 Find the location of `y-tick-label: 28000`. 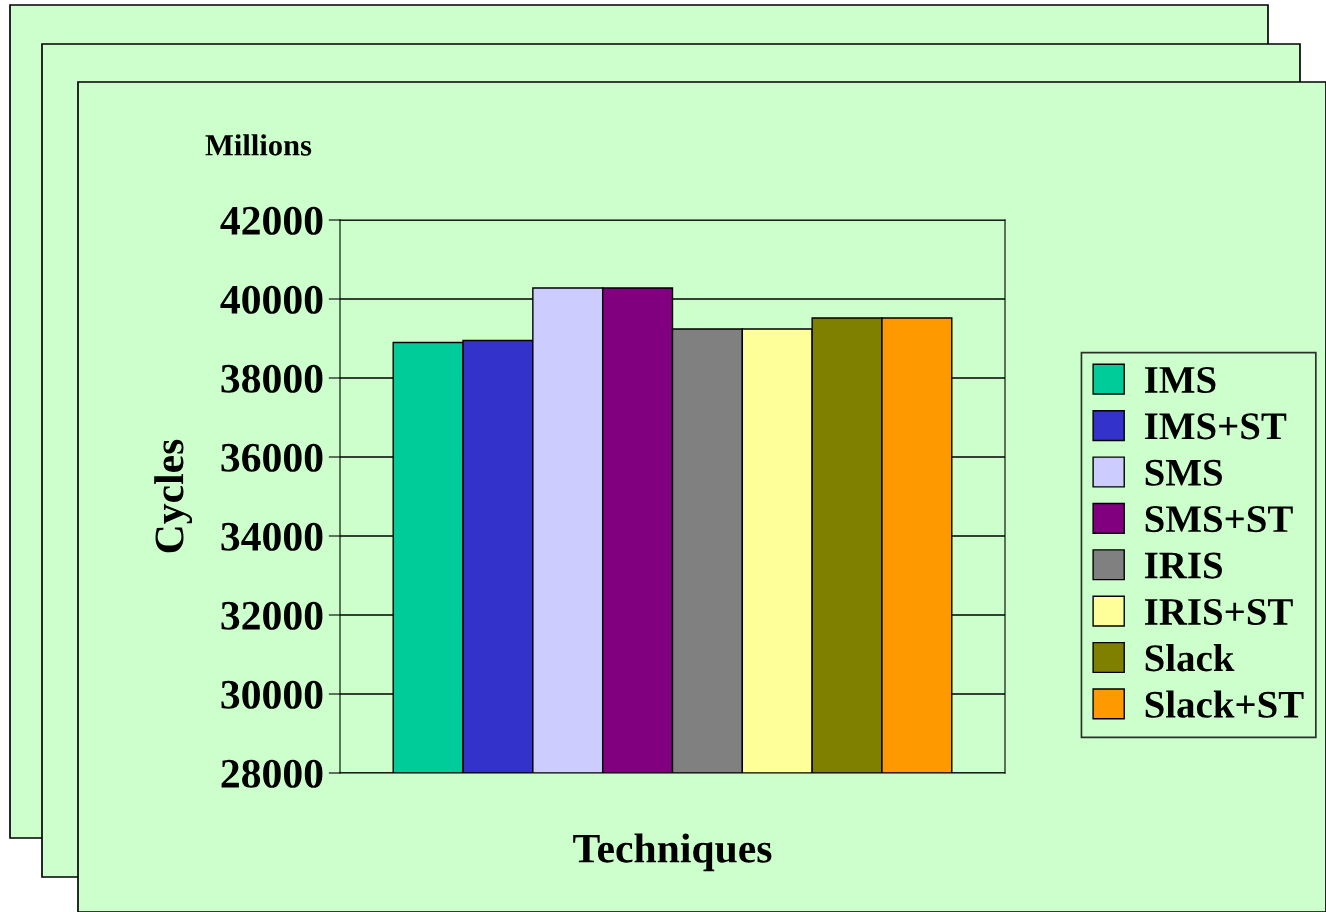

y-tick-label: 28000 is located at coordinates (272, 773).